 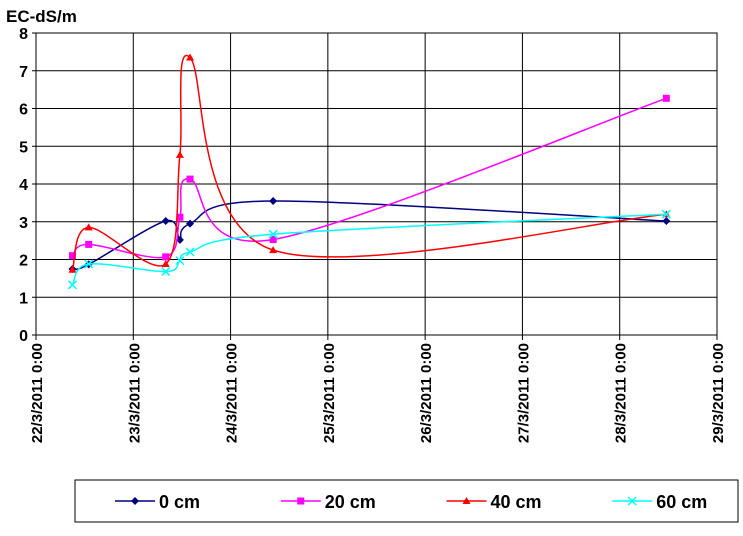 I want to click on legend-label: 40 cm, so click(x=516, y=502).